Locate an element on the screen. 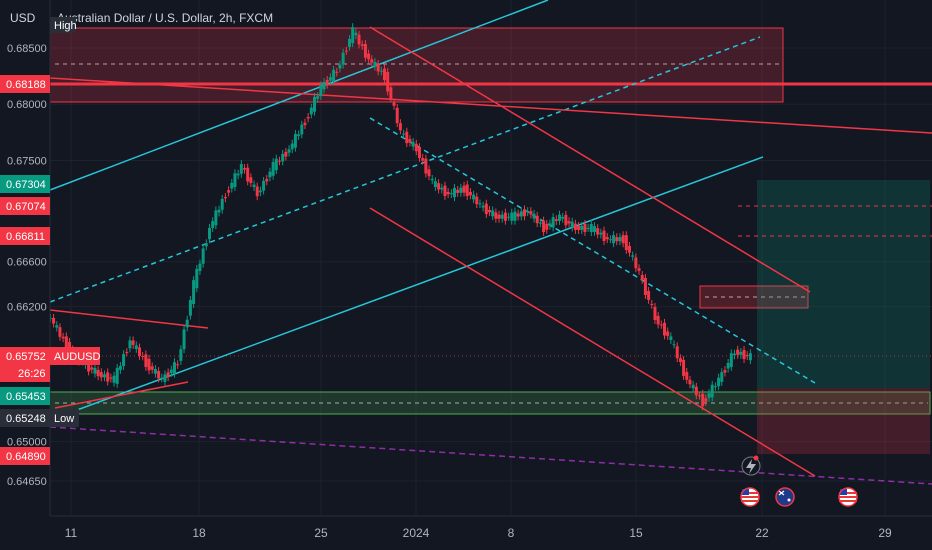  y-tick-label: 0.68500 is located at coordinates (27, 49).